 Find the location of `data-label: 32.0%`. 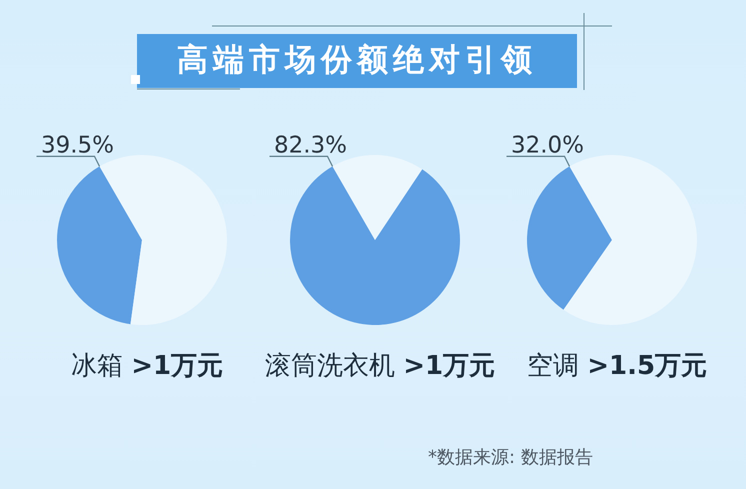

data-label: 32.0% is located at coordinates (547, 145).